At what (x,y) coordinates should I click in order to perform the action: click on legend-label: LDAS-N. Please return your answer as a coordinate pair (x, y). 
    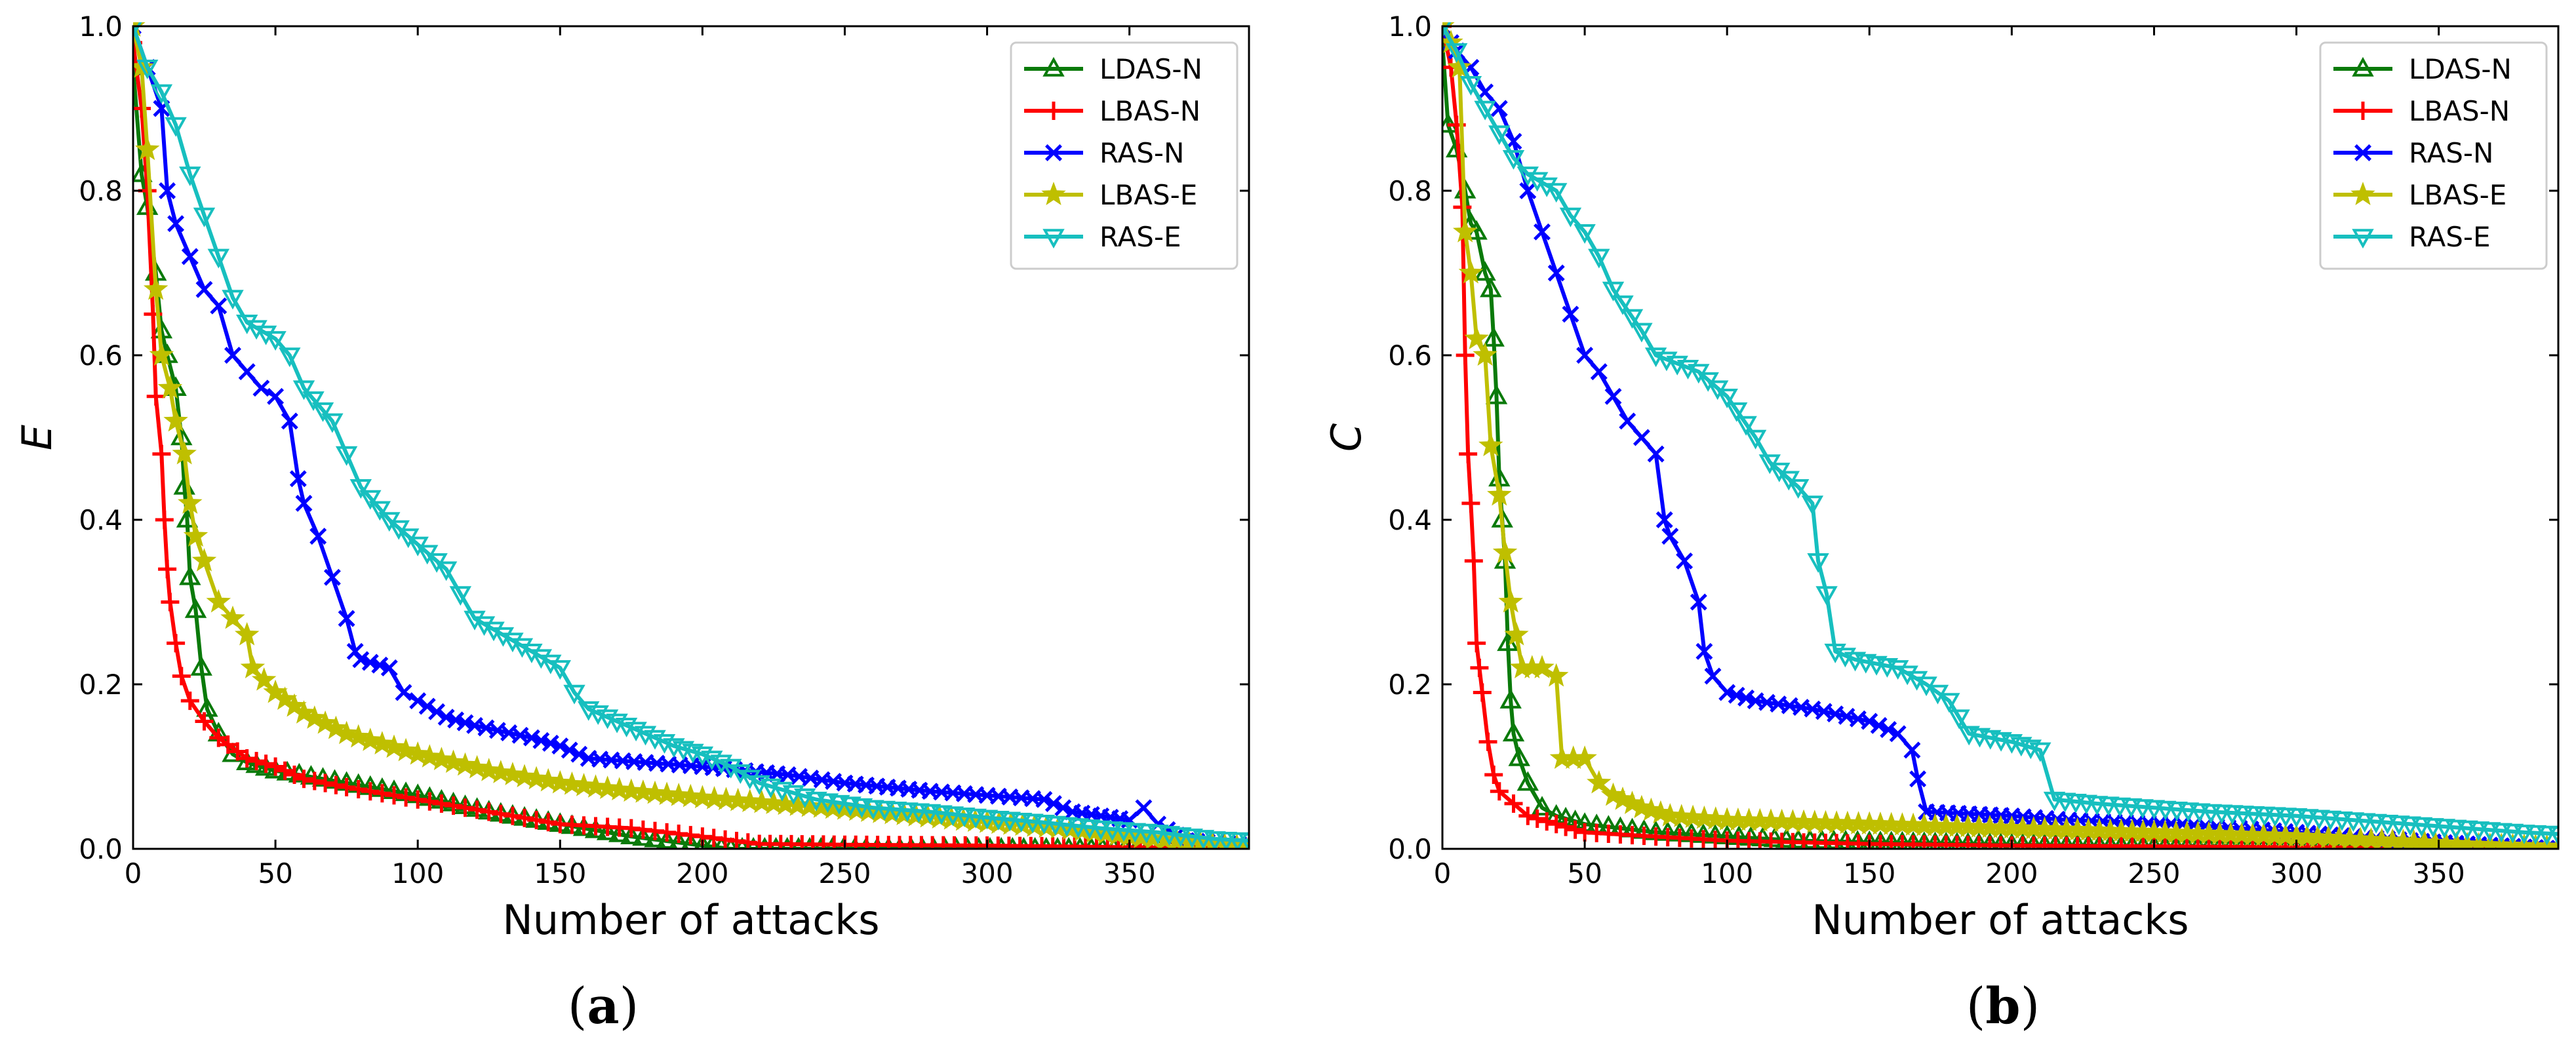
    Looking at the image, I should click on (1151, 69).